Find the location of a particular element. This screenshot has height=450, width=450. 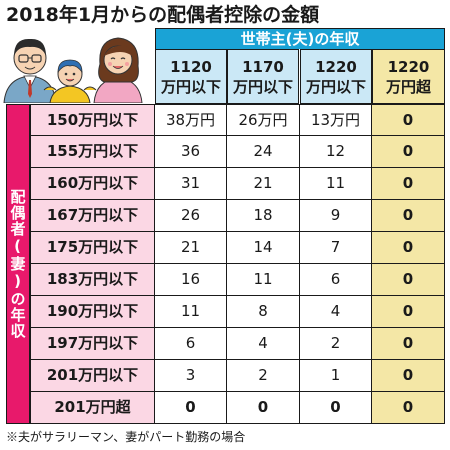

row-label: 201万円以下 is located at coordinates (92, 376).